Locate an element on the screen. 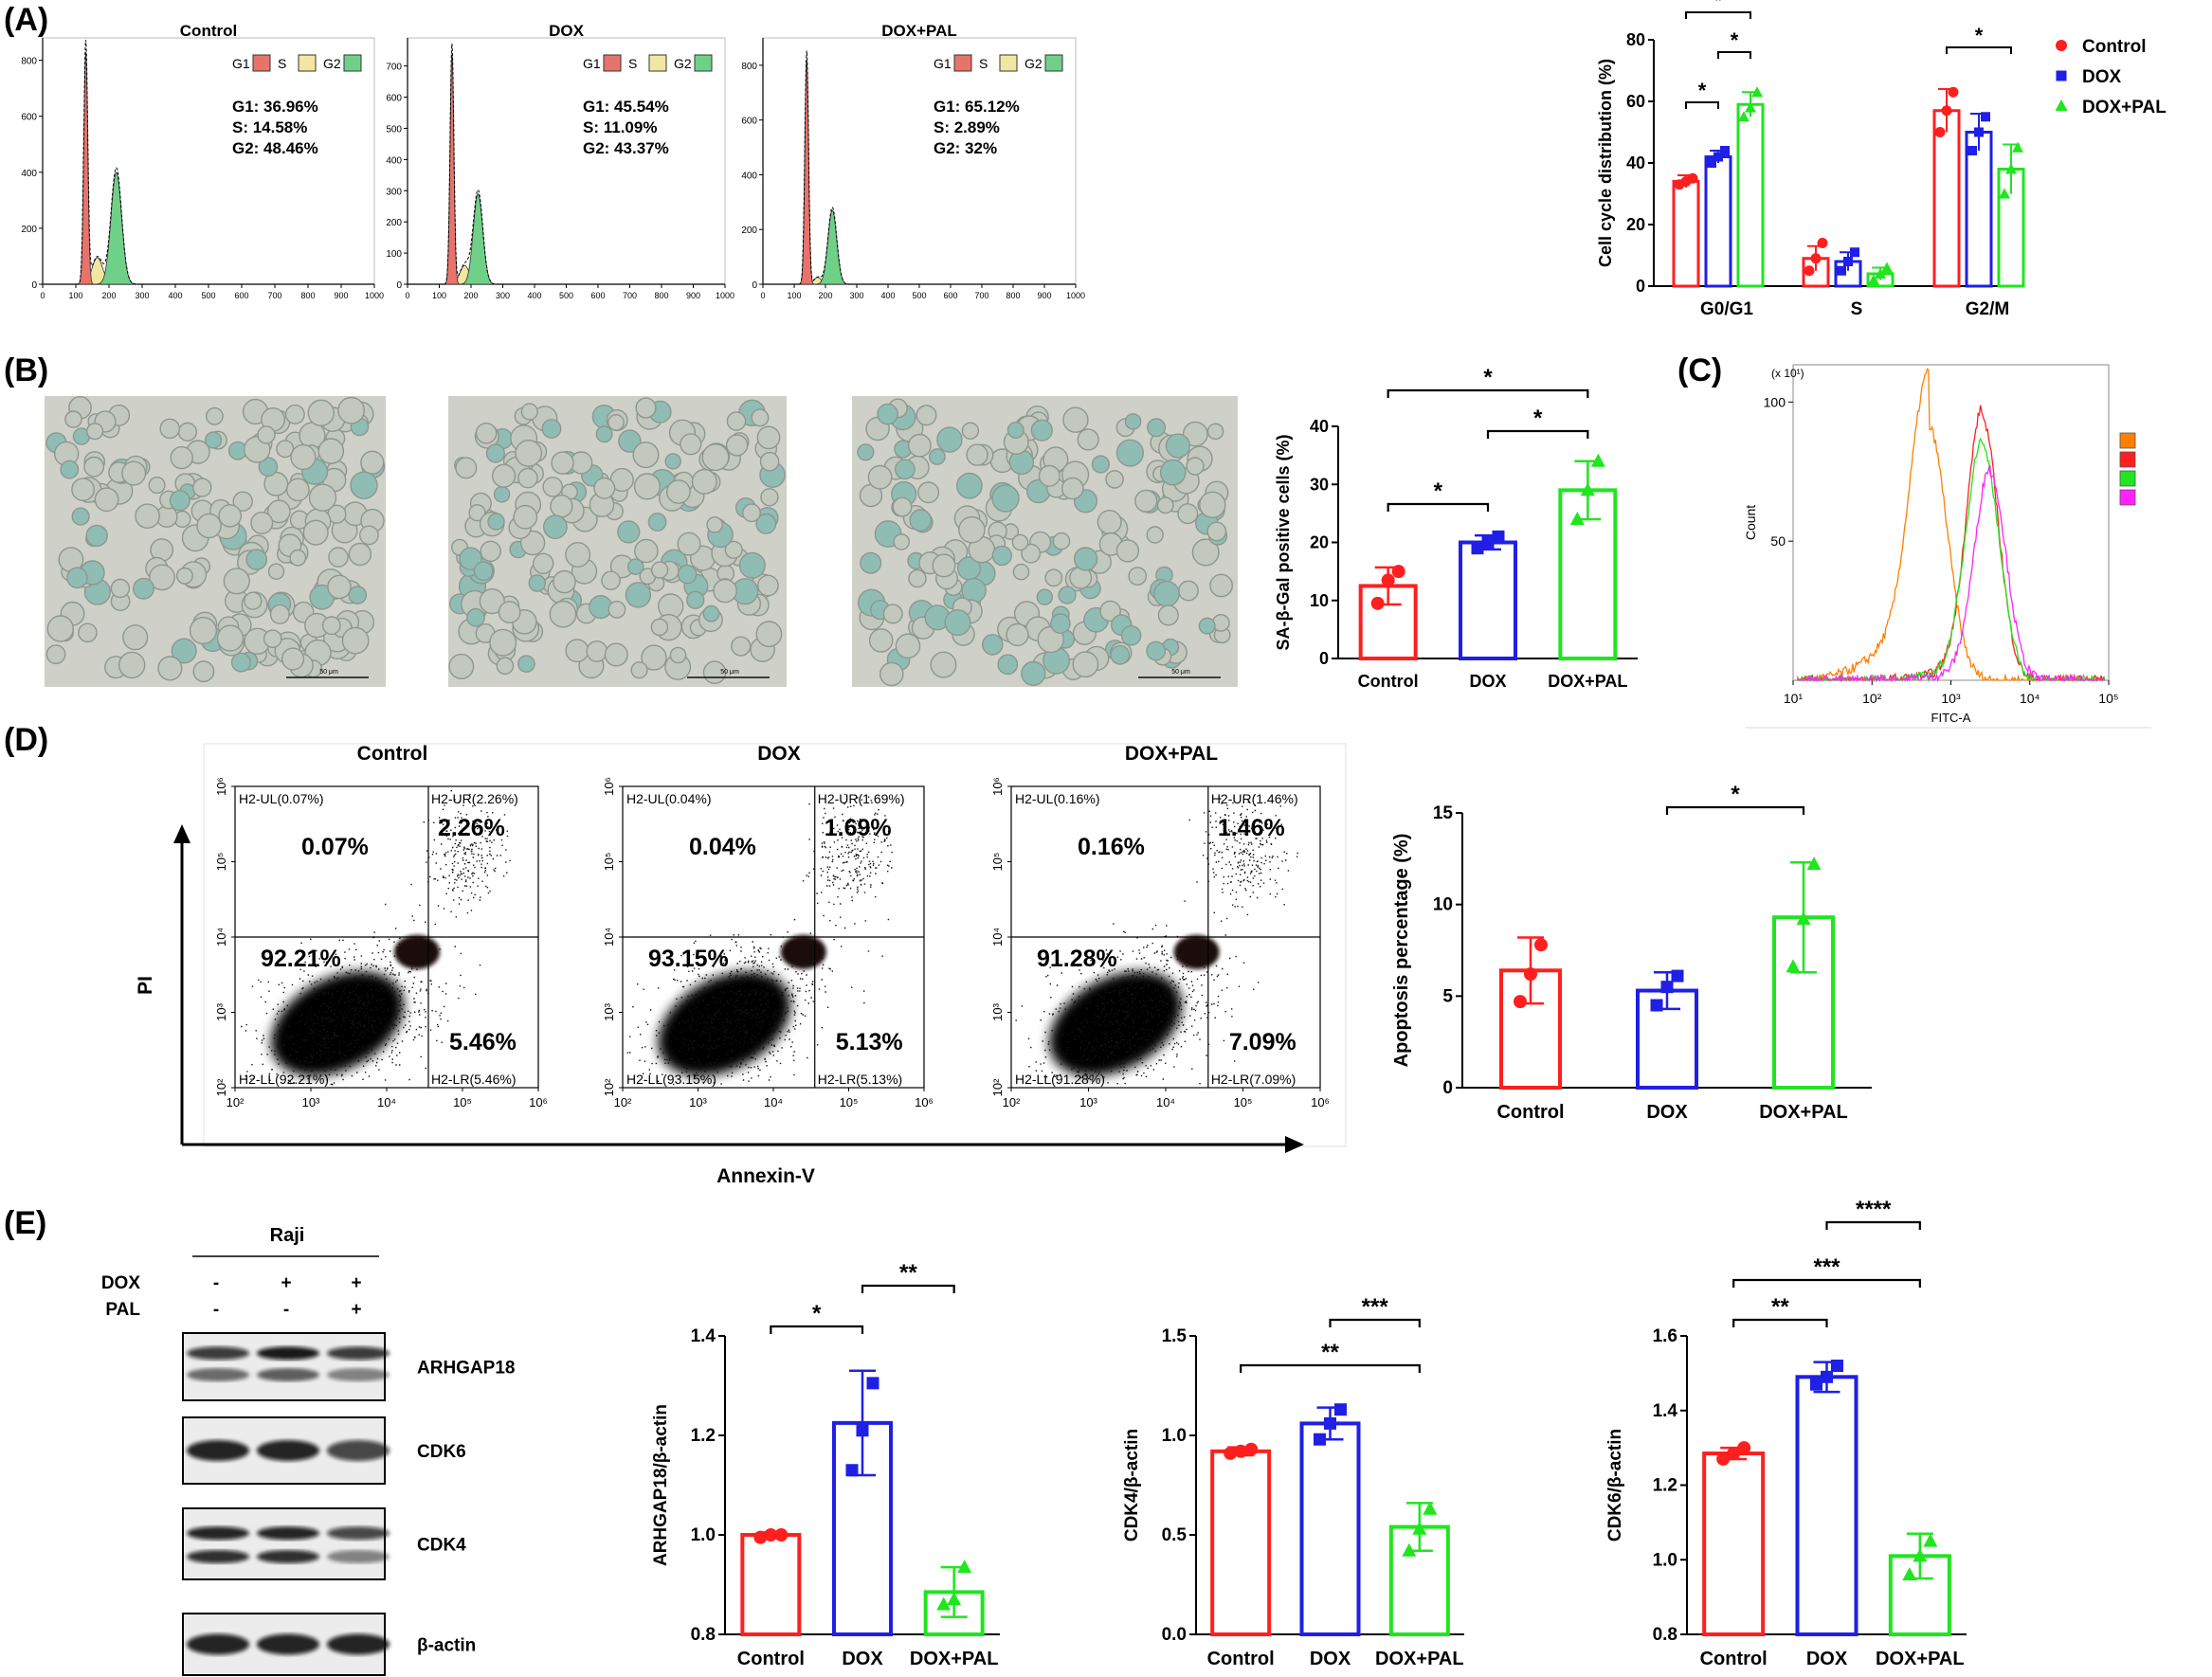  legend-label: G2 is located at coordinates (332, 64).